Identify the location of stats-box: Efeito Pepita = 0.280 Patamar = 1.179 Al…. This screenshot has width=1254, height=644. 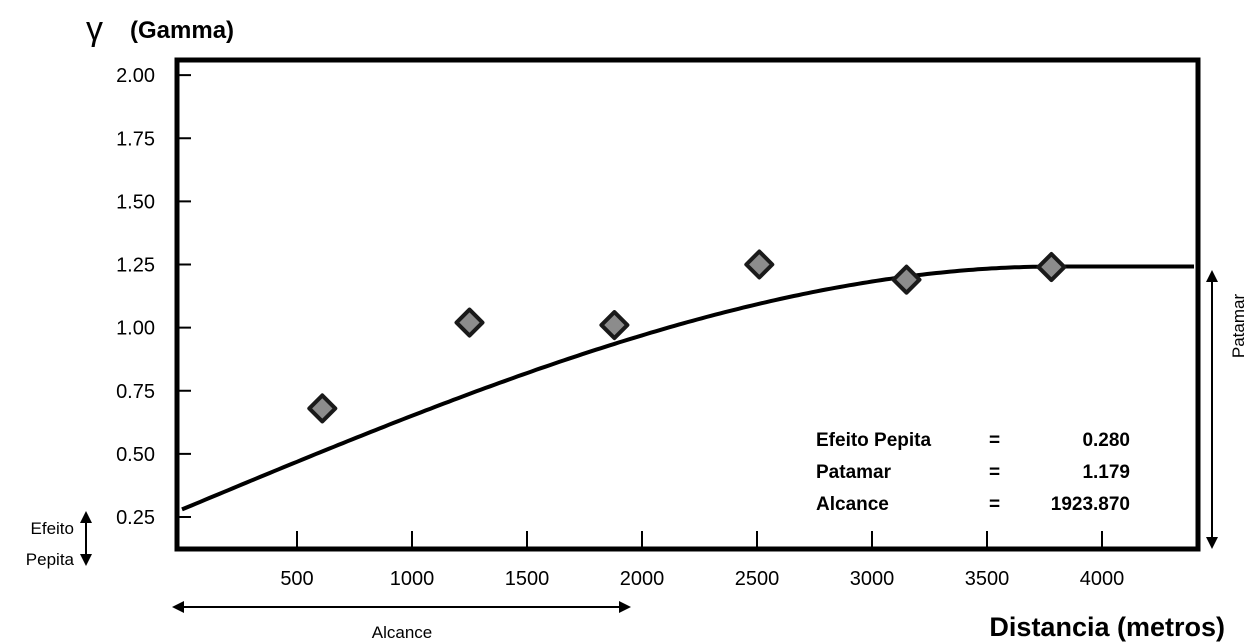
(973, 472).